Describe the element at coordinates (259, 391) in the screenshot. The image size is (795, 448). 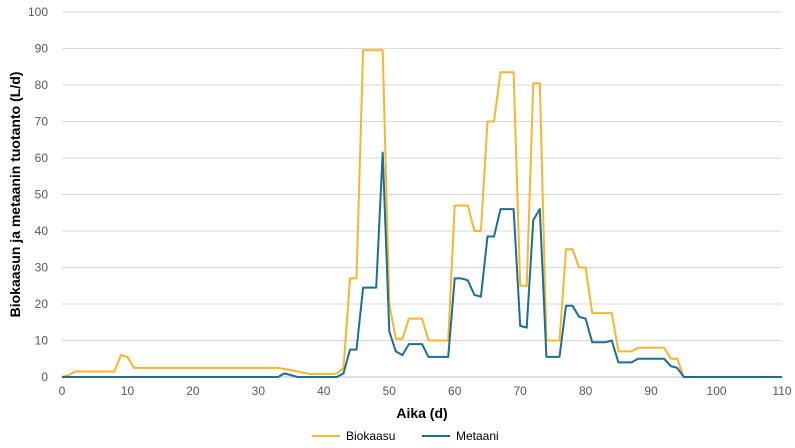
I see `x-tick-label: 30` at that location.